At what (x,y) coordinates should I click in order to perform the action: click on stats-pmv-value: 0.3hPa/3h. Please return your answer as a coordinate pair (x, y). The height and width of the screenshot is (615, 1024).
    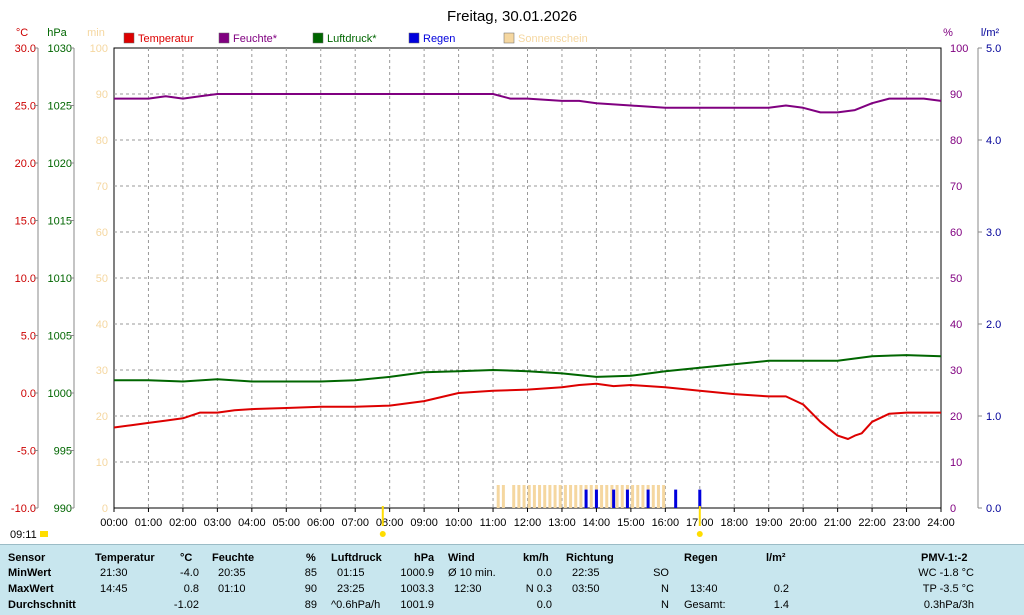
    Looking at the image, I should click on (948, 605).